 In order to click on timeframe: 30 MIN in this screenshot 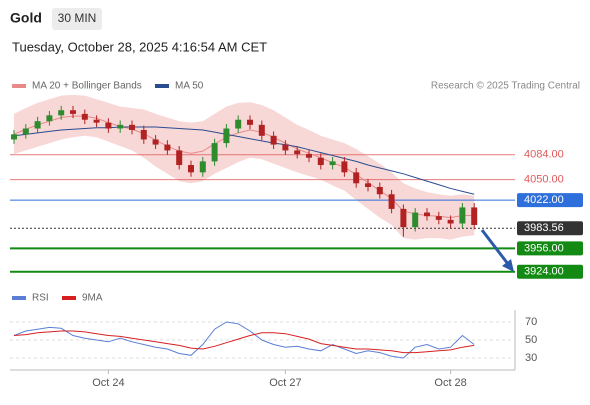, I will do `click(77, 18)`.